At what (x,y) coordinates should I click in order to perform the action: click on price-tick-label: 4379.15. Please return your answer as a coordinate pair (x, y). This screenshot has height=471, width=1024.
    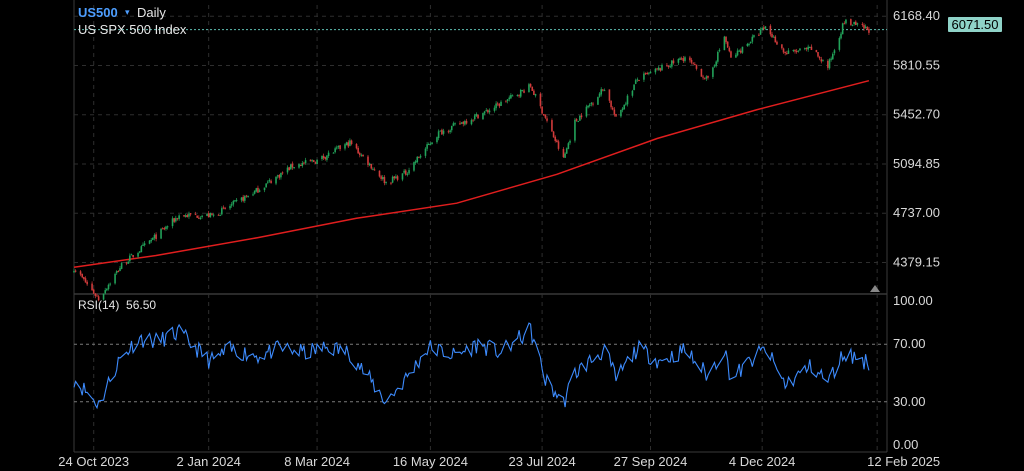
    Looking at the image, I should click on (916, 261).